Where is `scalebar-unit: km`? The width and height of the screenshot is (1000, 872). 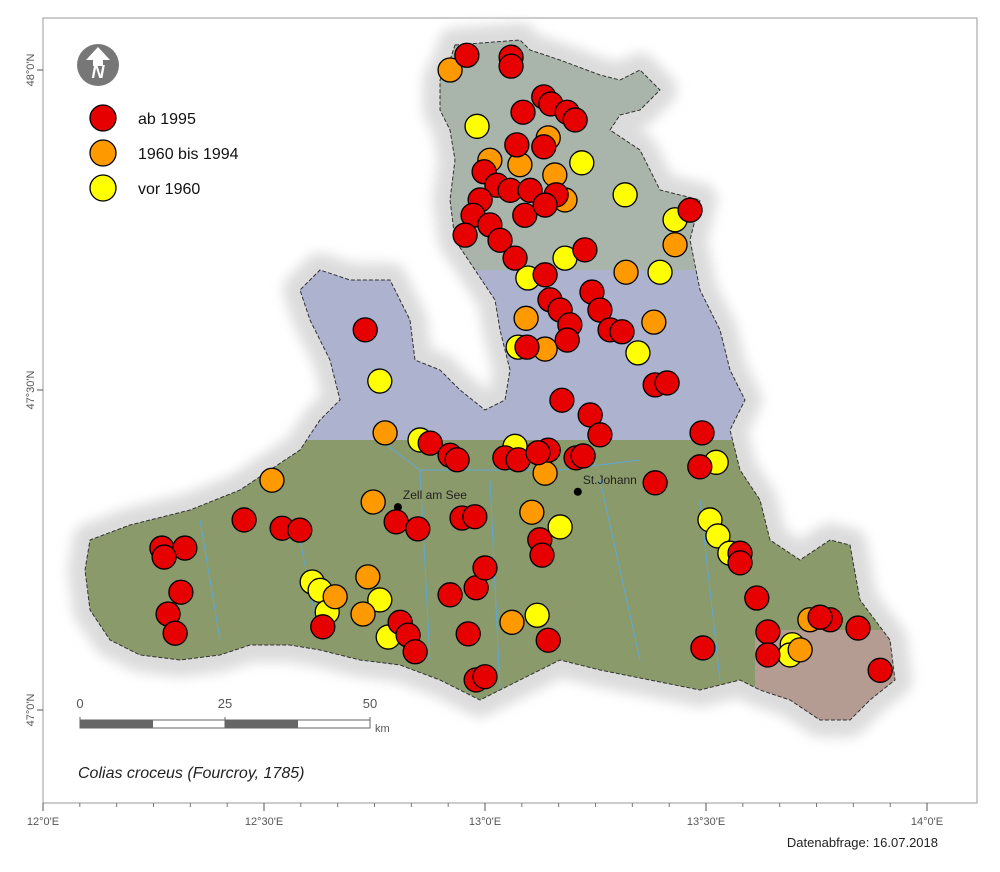
scalebar-unit: km is located at coordinates (382, 729).